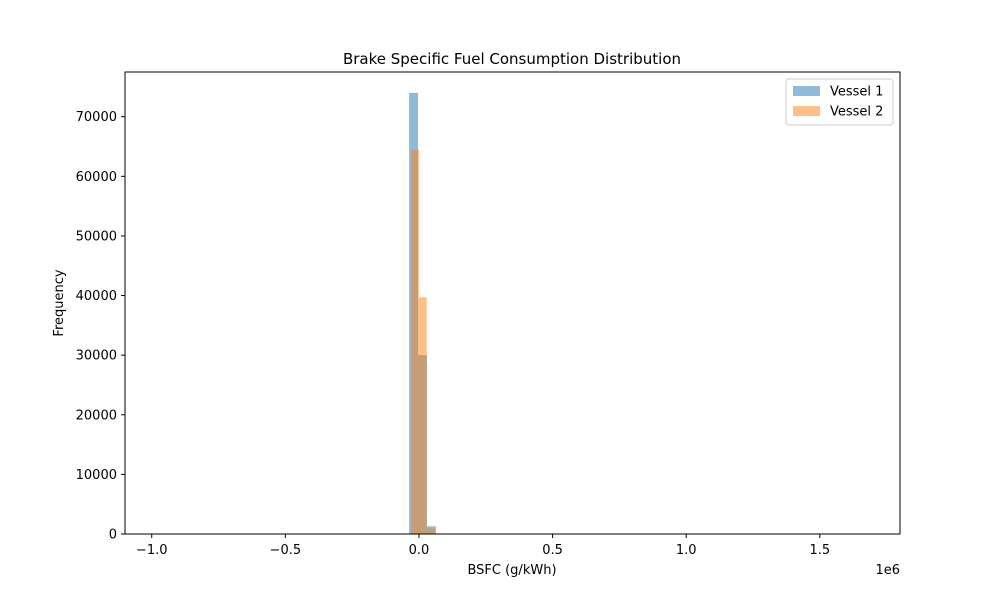 The height and width of the screenshot is (600, 1000). I want to click on y-axis-label: Frequency, so click(59, 302).